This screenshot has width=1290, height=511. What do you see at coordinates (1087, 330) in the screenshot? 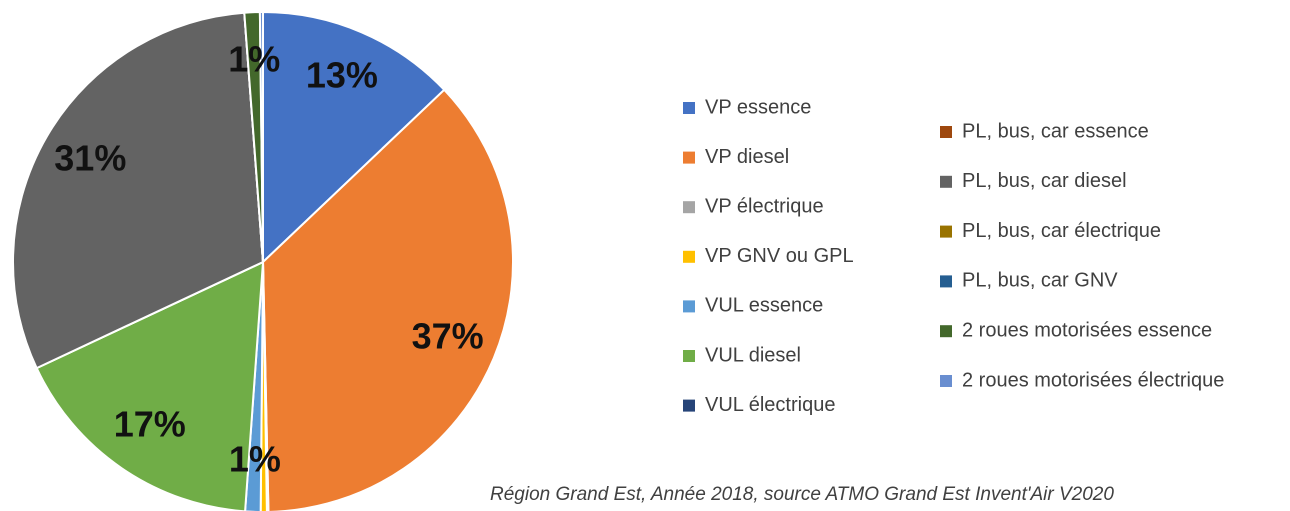
I see `legend-label: 2 roues motorisées essence` at bounding box center [1087, 330].